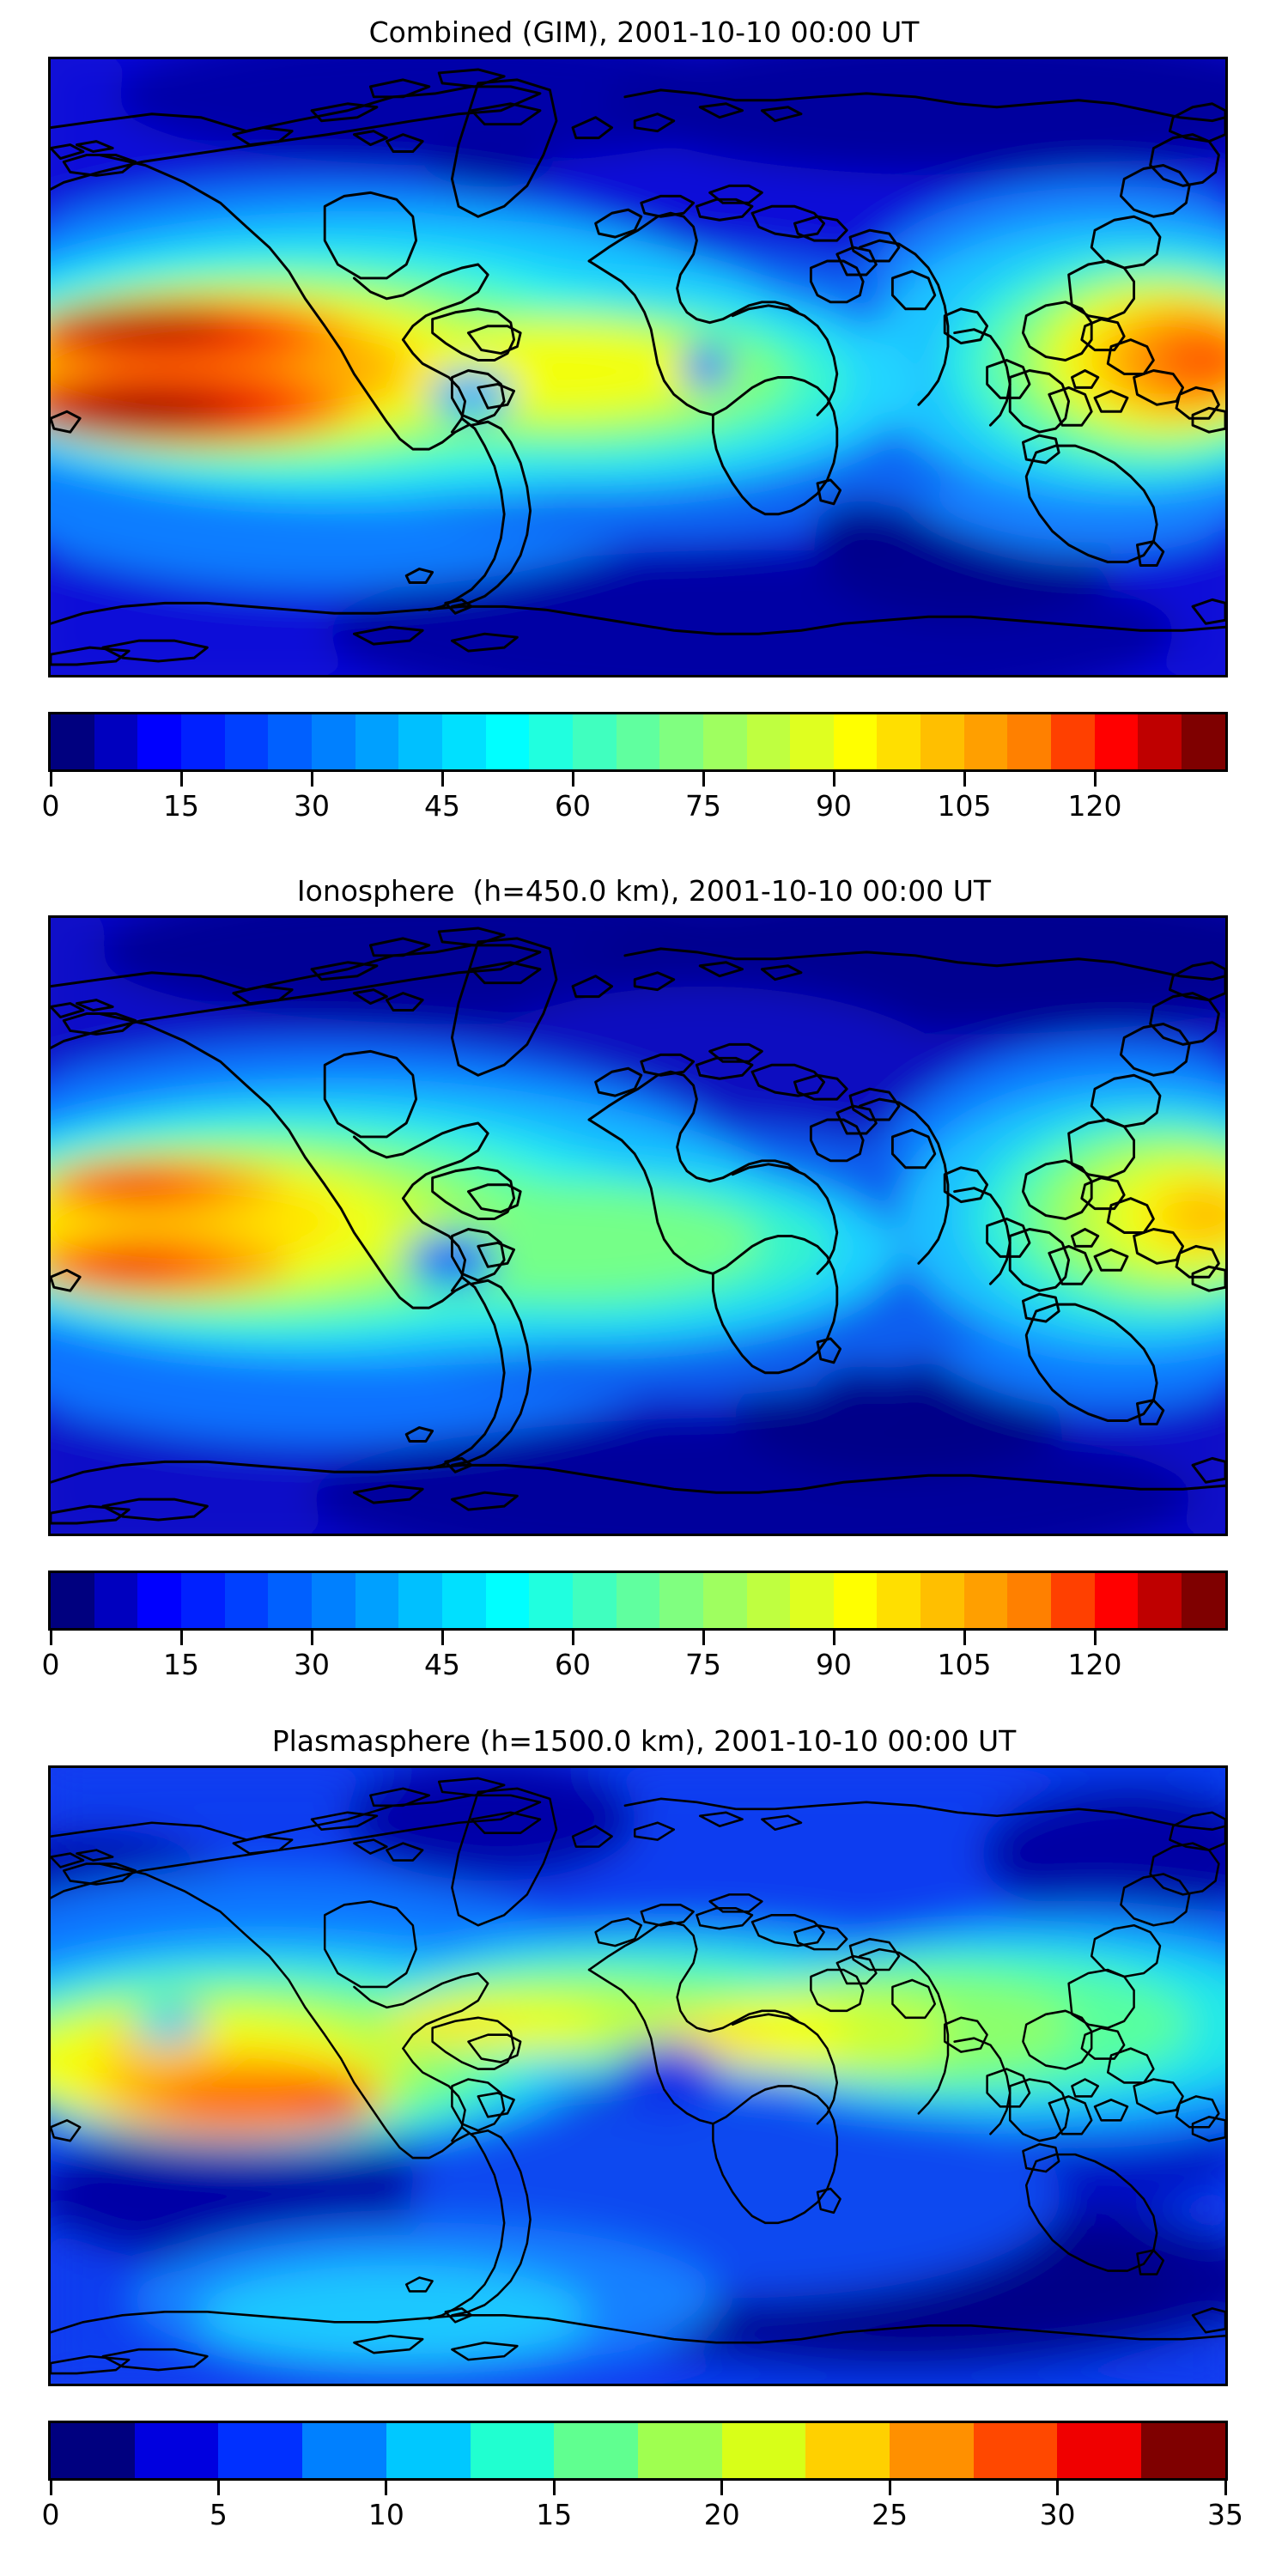  I want to click on colorbar-tick-label: 20, so click(722, 2514).